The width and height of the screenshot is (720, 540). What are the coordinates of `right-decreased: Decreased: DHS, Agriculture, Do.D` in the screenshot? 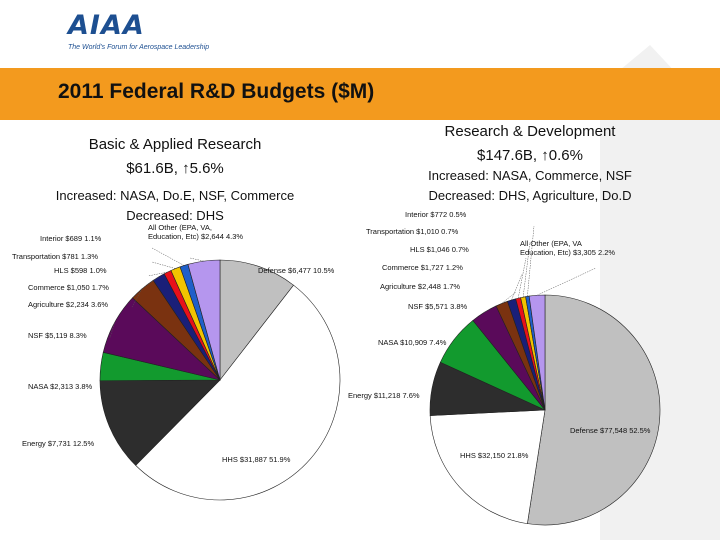 It's located at (530, 195).